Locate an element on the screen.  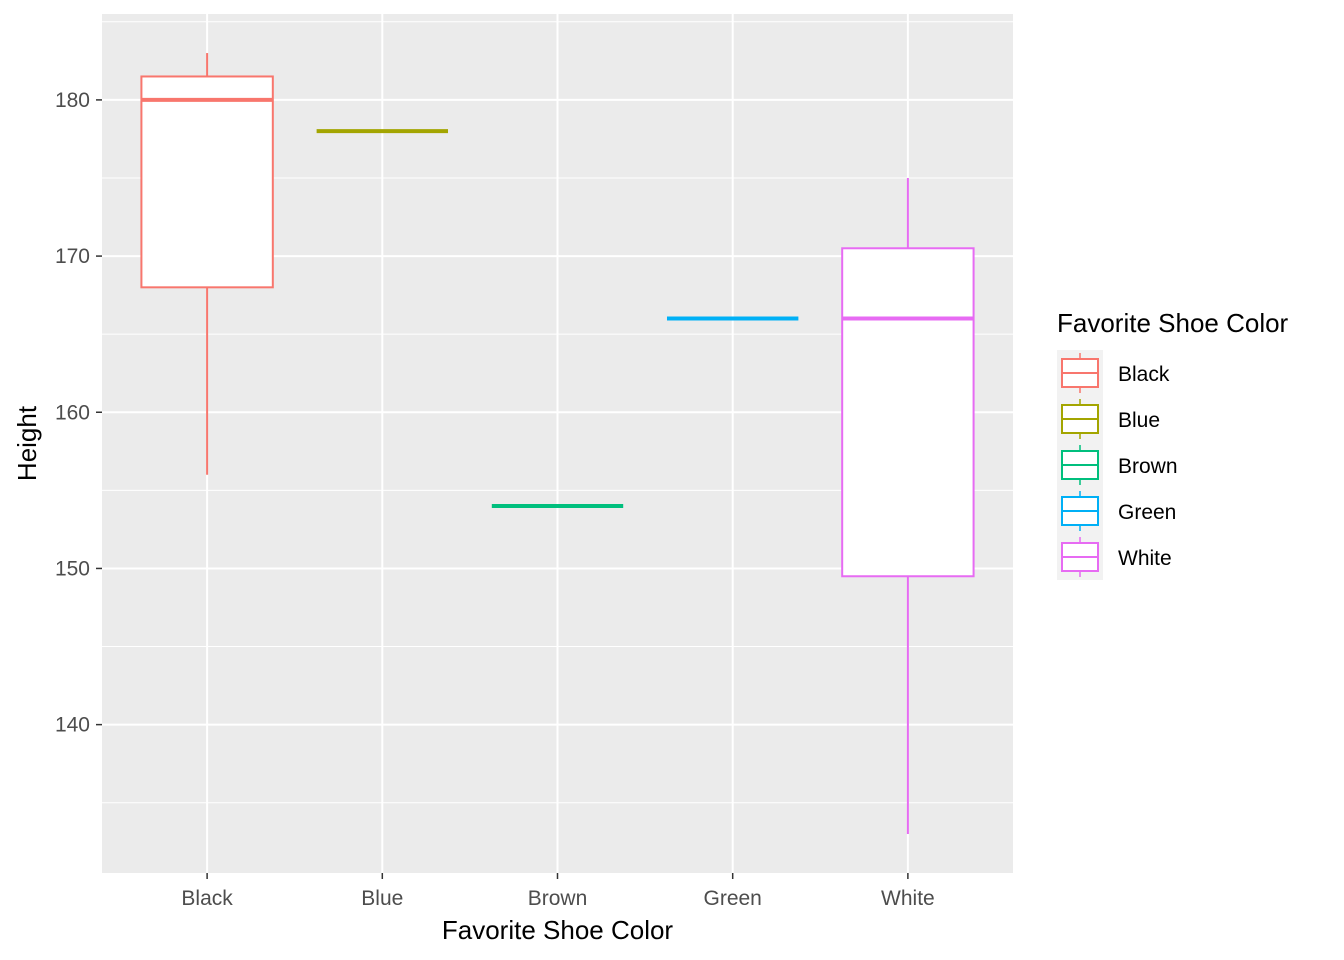
box-black is located at coordinates (207, 264).